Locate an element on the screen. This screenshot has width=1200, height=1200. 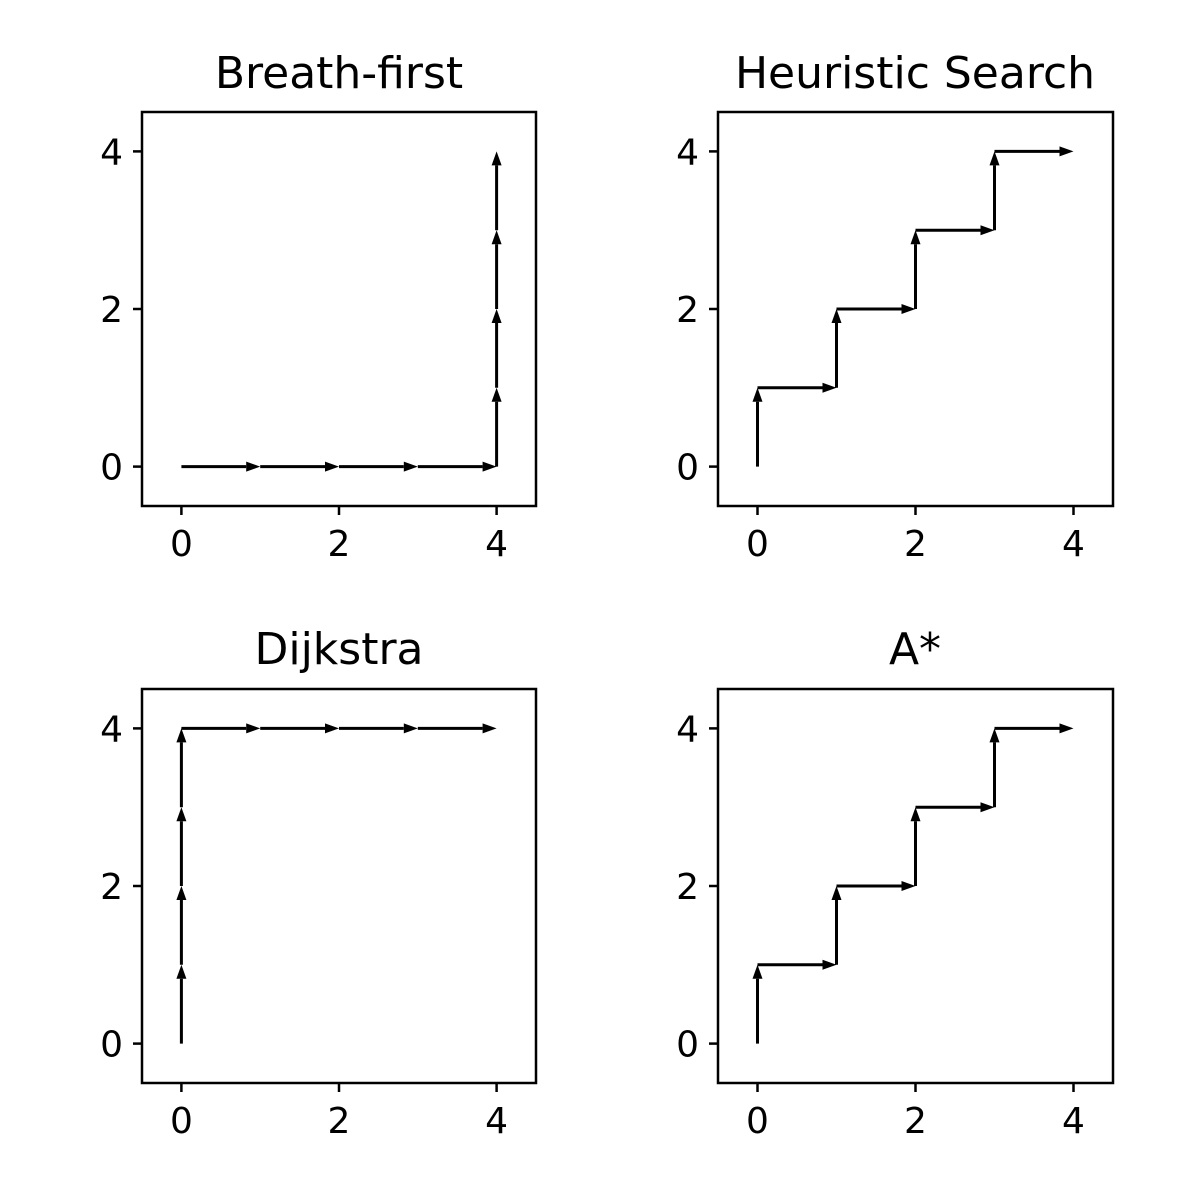
subplot-title: Dijkstra is located at coordinates (338, 649).